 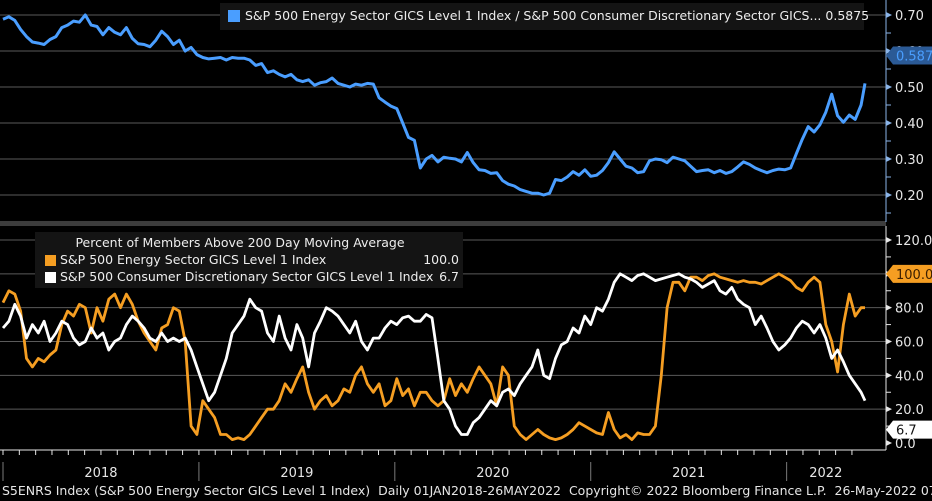 What do you see at coordinates (50, 260) in the screenshot?
I see `energy-legend-swatch` at bounding box center [50, 260].